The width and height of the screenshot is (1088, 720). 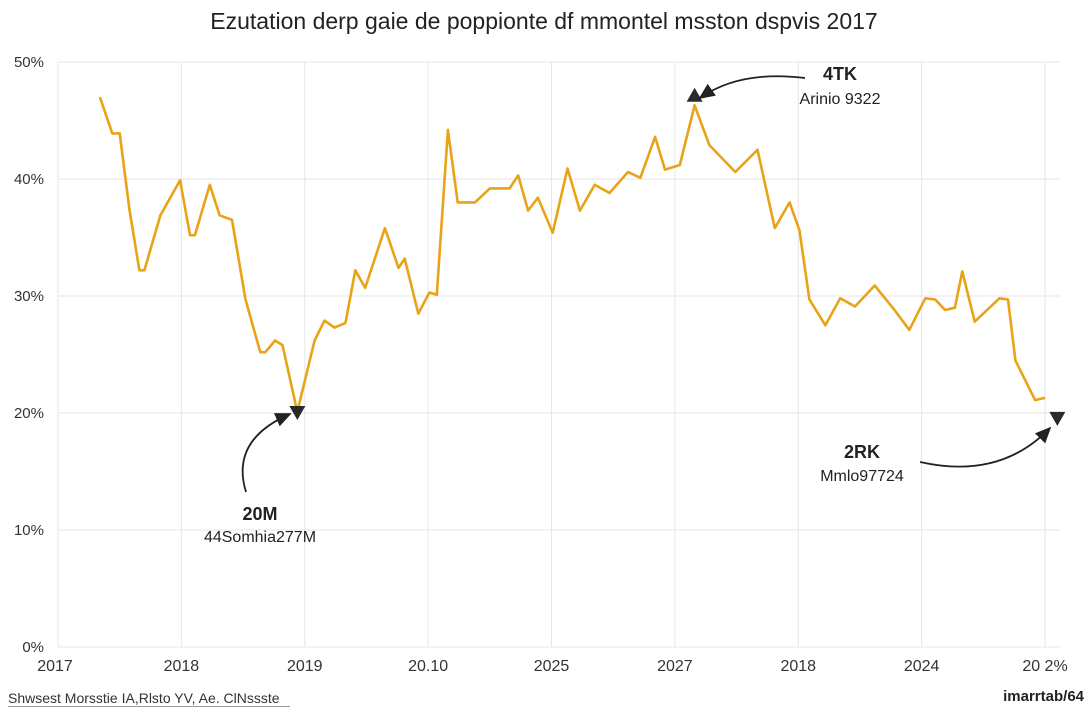 What do you see at coordinates (259, 514) in the screenshot?
I see `annotation-label: 20M` at bounding box center [259, 514].